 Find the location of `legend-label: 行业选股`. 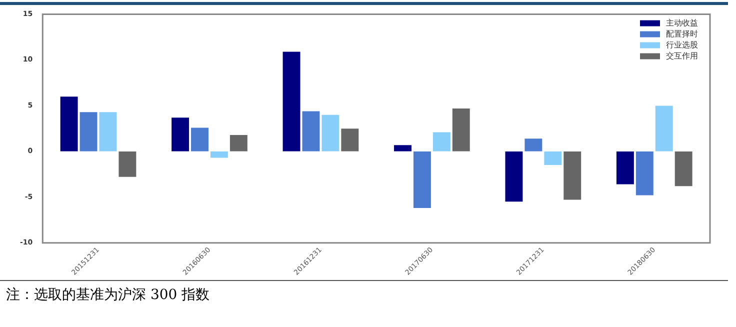

legend-label: 行业选股 is located at coordinates (682, 45).